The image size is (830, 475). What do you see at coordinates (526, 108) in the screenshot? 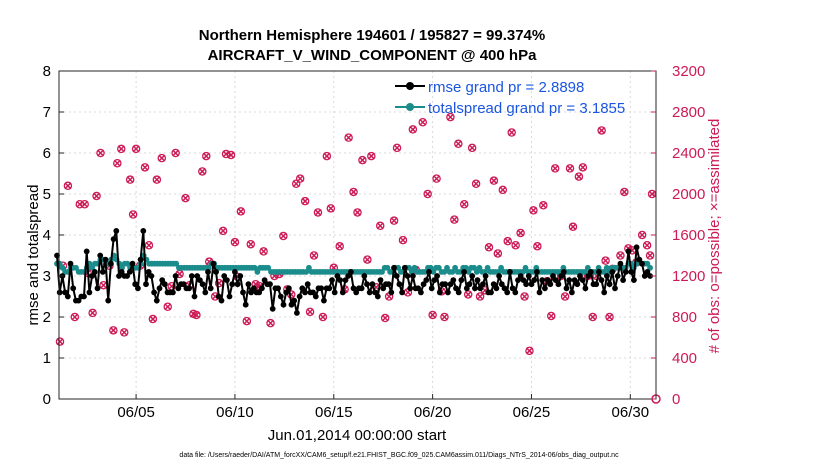
I see `legend-spread-label: totalspread grand pr = 3.1855` at bounding box center [526, 108].